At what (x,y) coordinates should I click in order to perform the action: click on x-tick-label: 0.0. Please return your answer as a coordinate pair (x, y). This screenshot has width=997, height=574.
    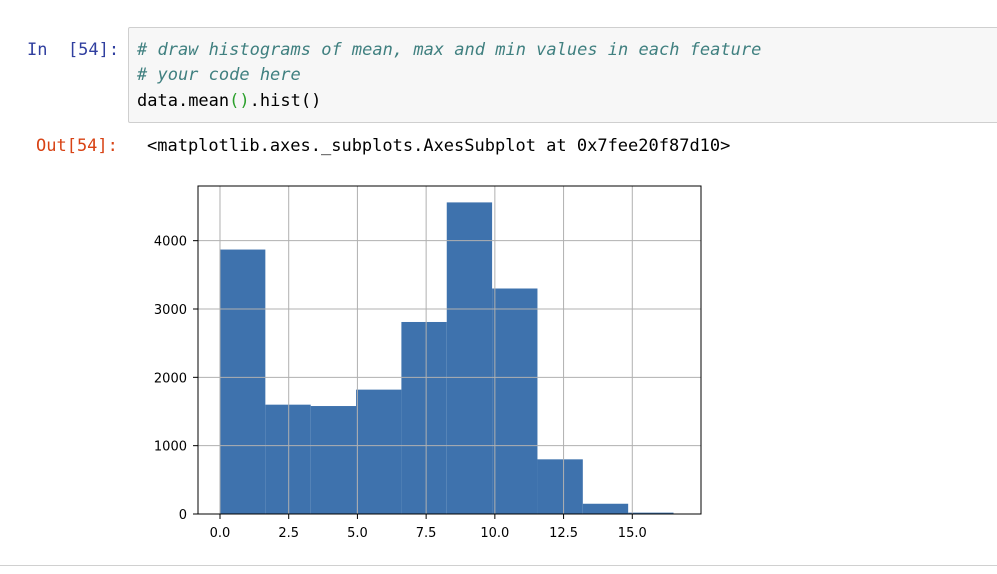
    Looking at the image, I should click on (220, 533).